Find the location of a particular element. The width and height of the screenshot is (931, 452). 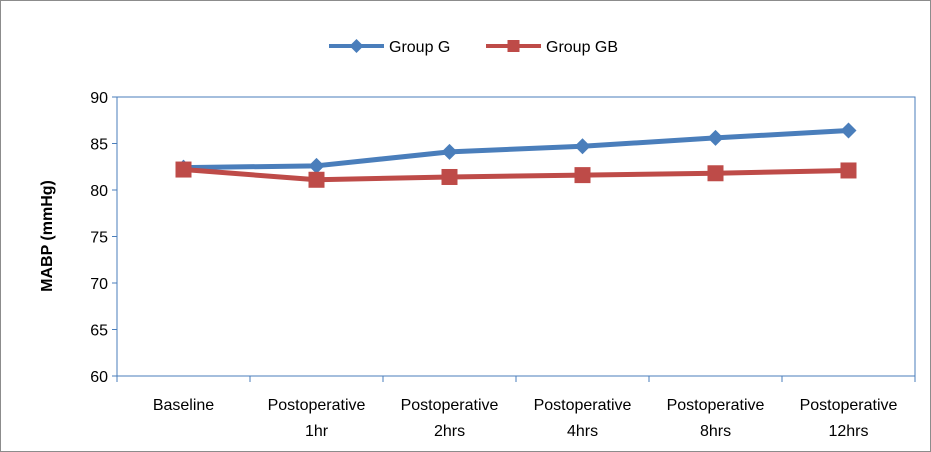

x-tick-label: 2hrs is located at coordinates (449, 431).